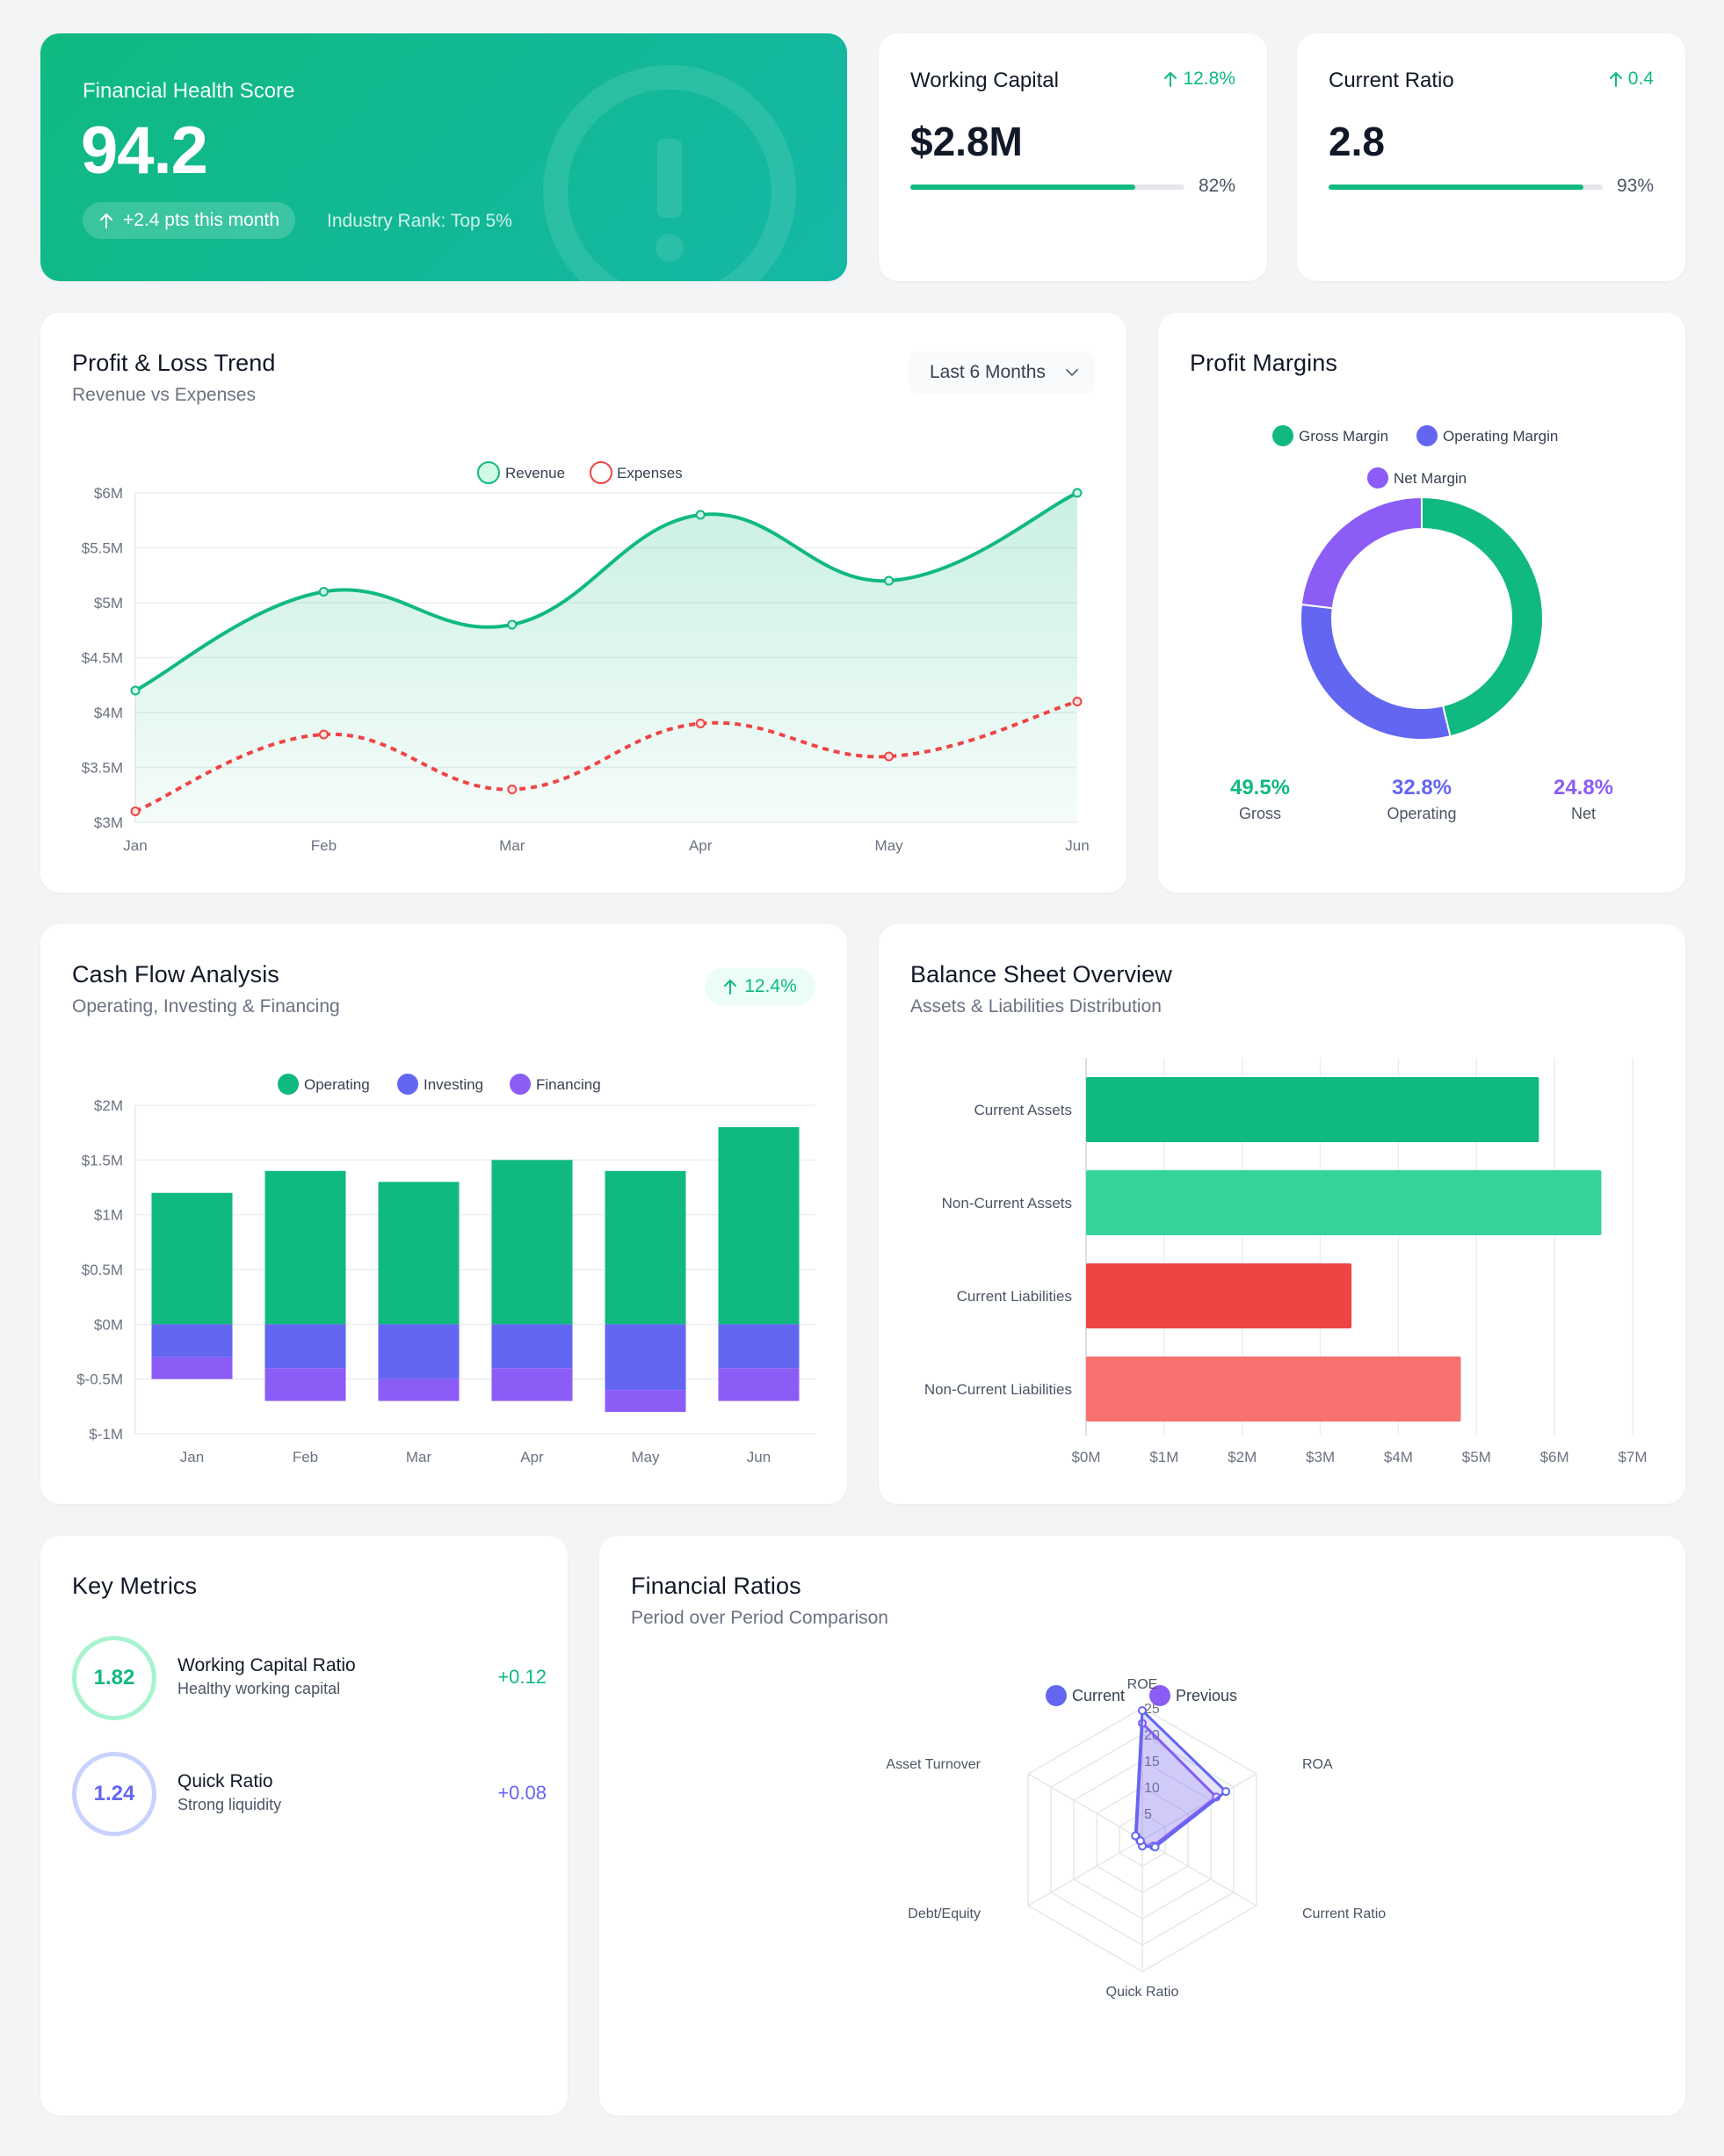  I want to click on x-tick-label: Feb, so click(324, 845).